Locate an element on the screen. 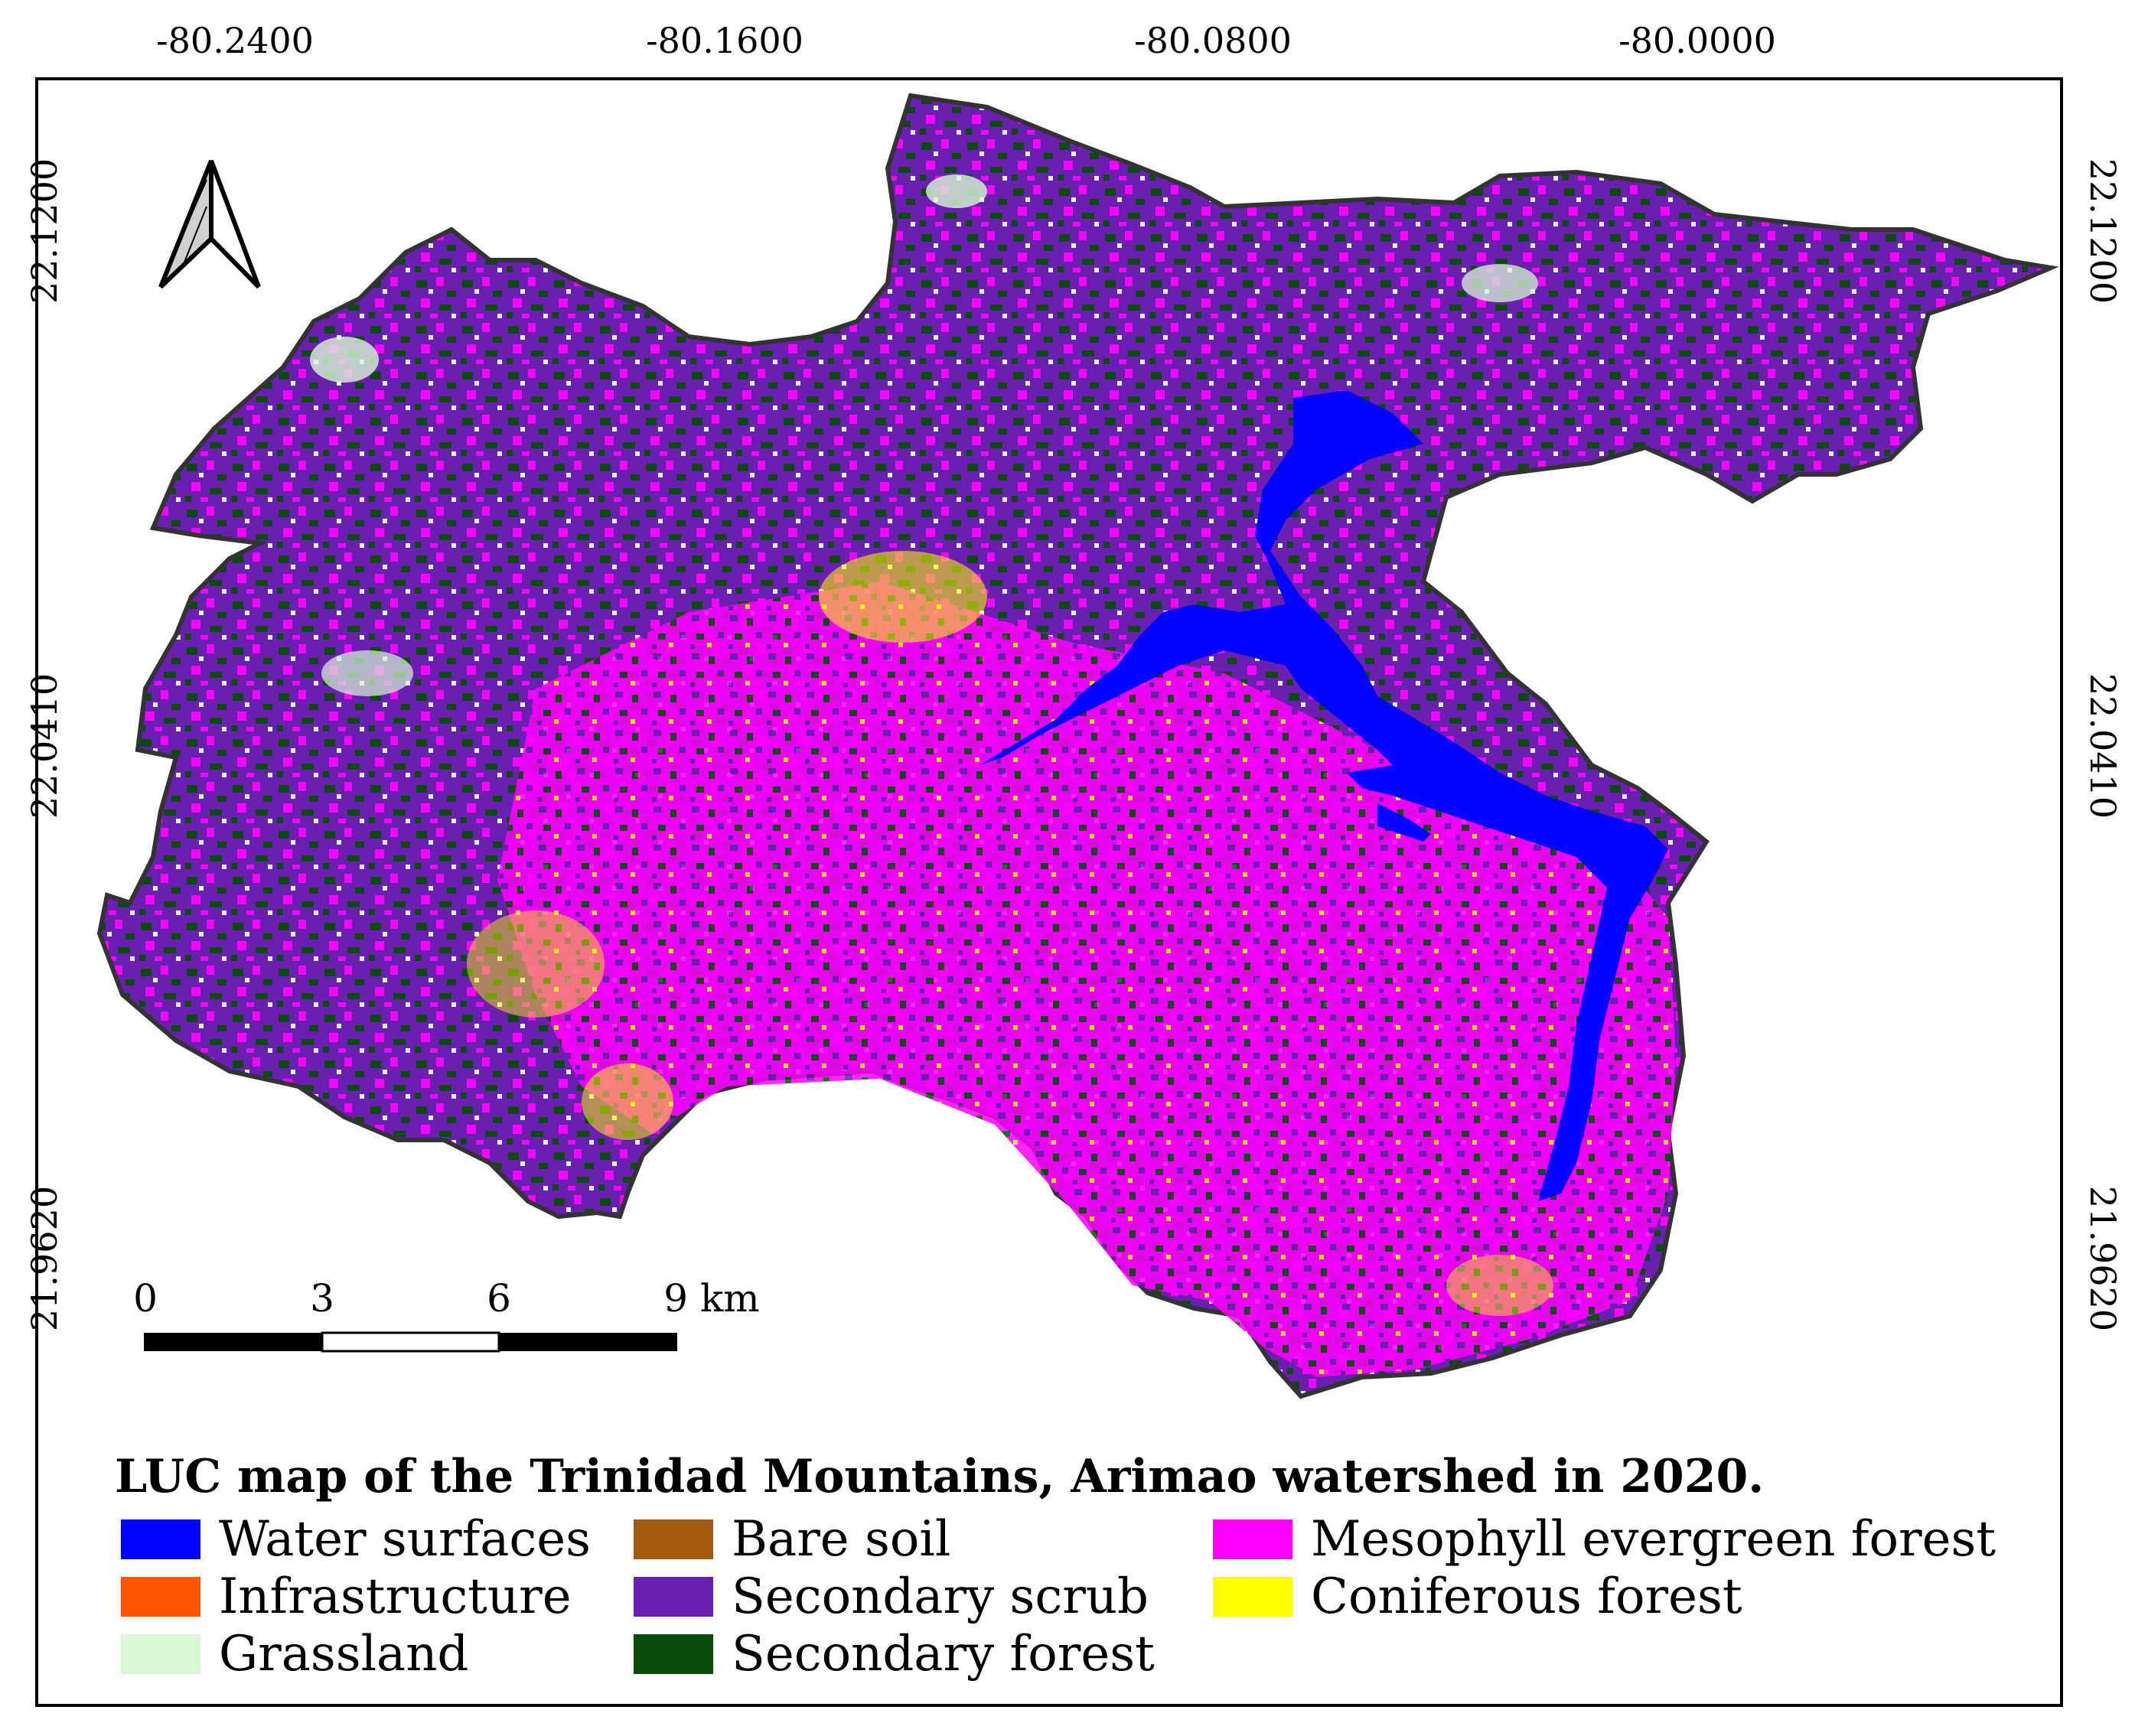  legend-label-mesophyll: Mesophyll evergreen forest is located at coordinates (1653, 1539).